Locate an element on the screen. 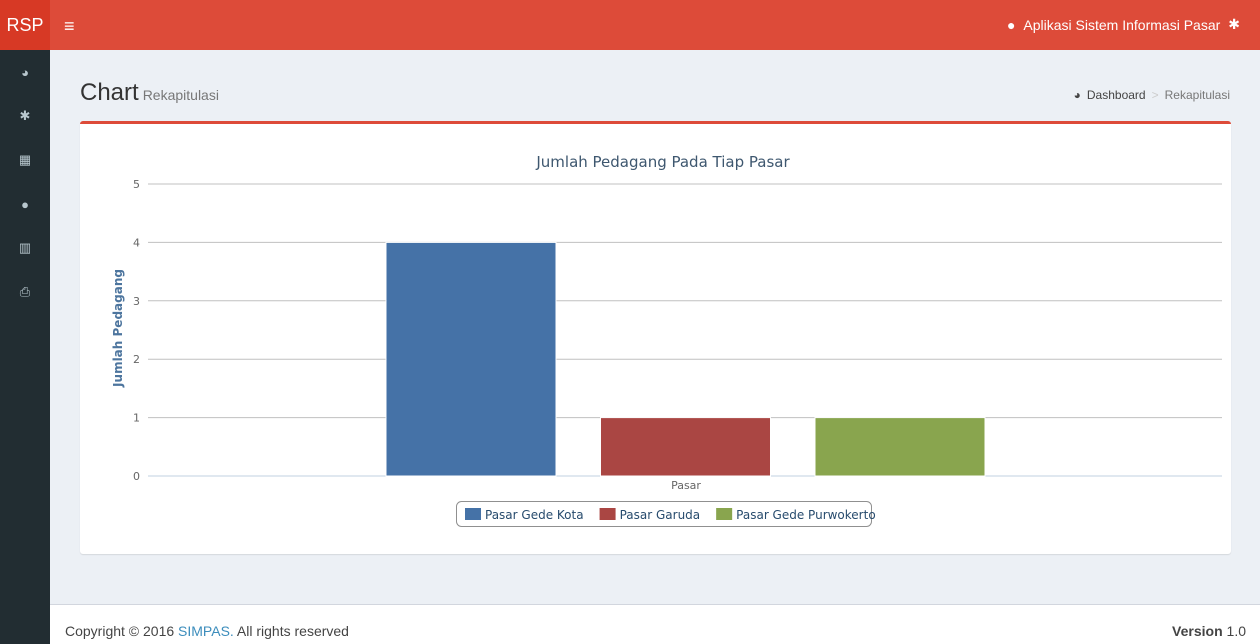 This screenshot has width=1260, height=644. breadcrumb: ◕ Dashboard > Rekapitulasi is located at coordinates (1152, 95).